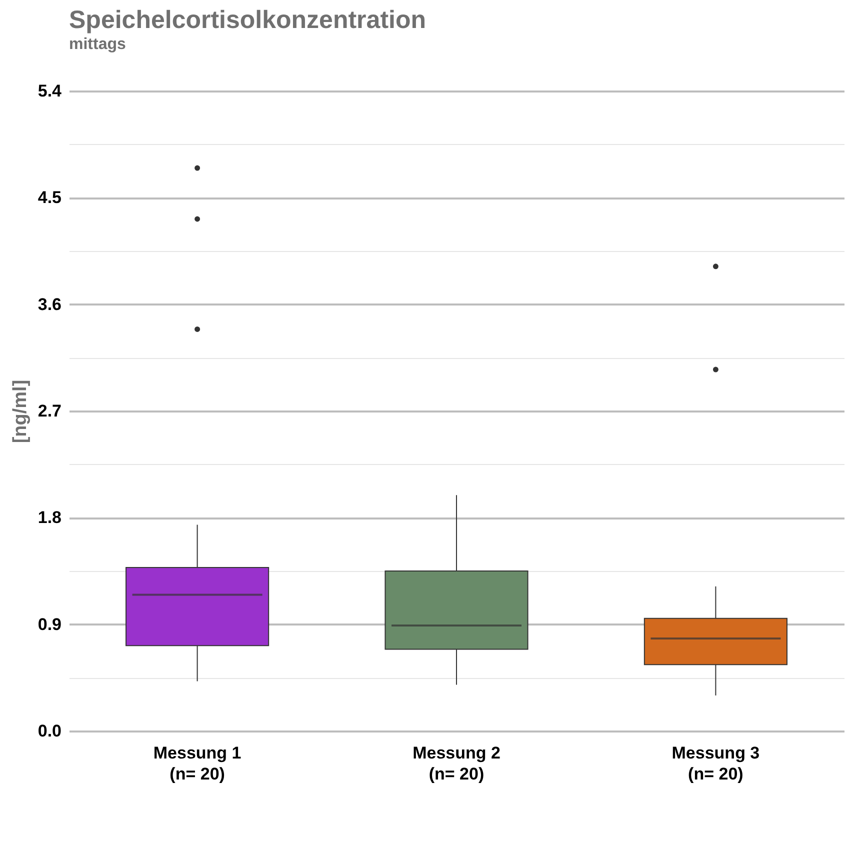  I want to click on y-tick-label: 0.0, so click(50, 731).